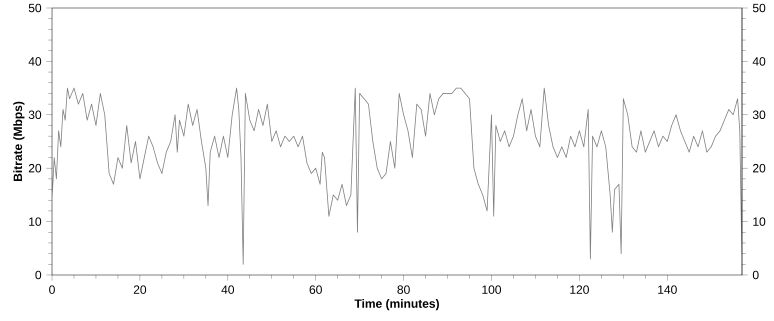 The width and height of the screenshot is (774, 321). I want to click on y-tick-label: 20, so click(35, 168).